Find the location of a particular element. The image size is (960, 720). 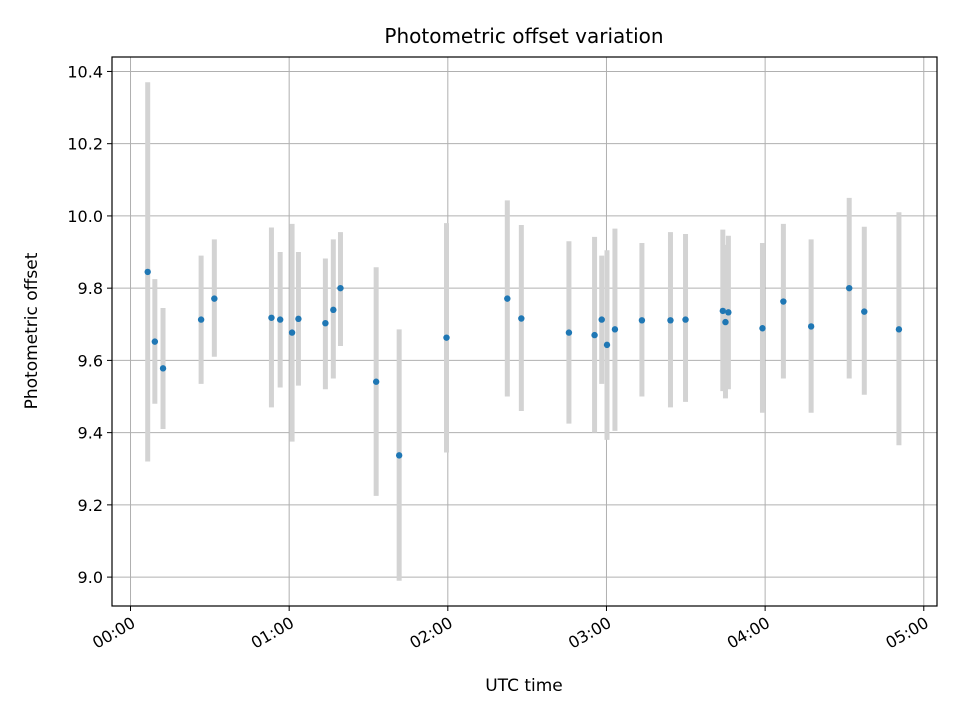

y-tick-label: 10.0 is located at coordinates (85, 216).